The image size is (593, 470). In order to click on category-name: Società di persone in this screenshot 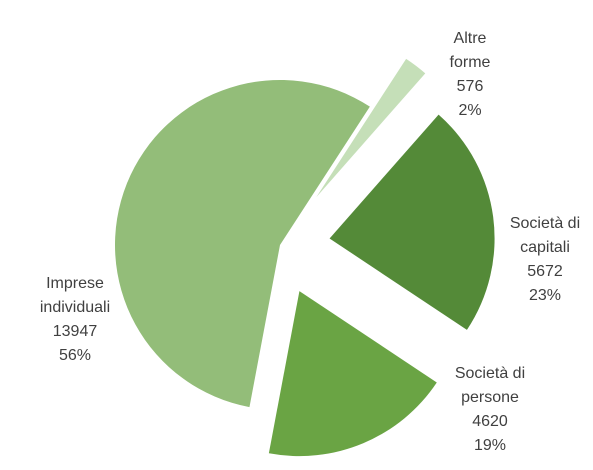, I will do `click(490, 385)`.